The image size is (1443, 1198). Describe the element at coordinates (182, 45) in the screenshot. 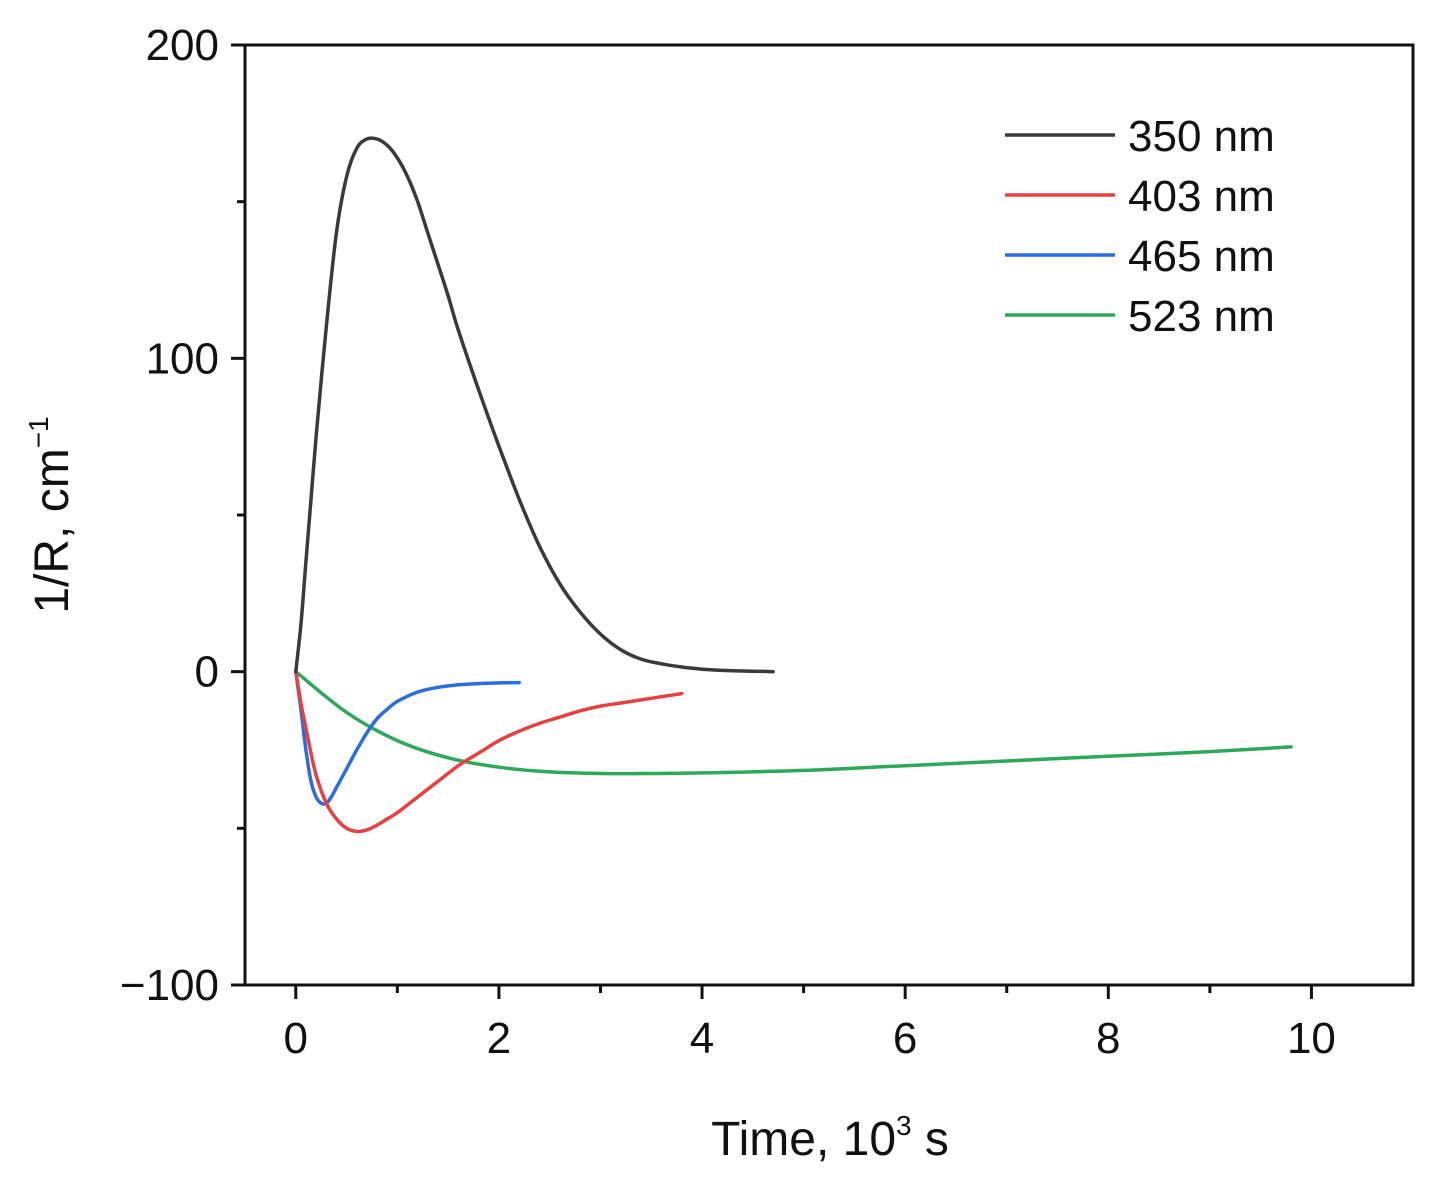

I see `y-tick-label-200: 200` at that location.